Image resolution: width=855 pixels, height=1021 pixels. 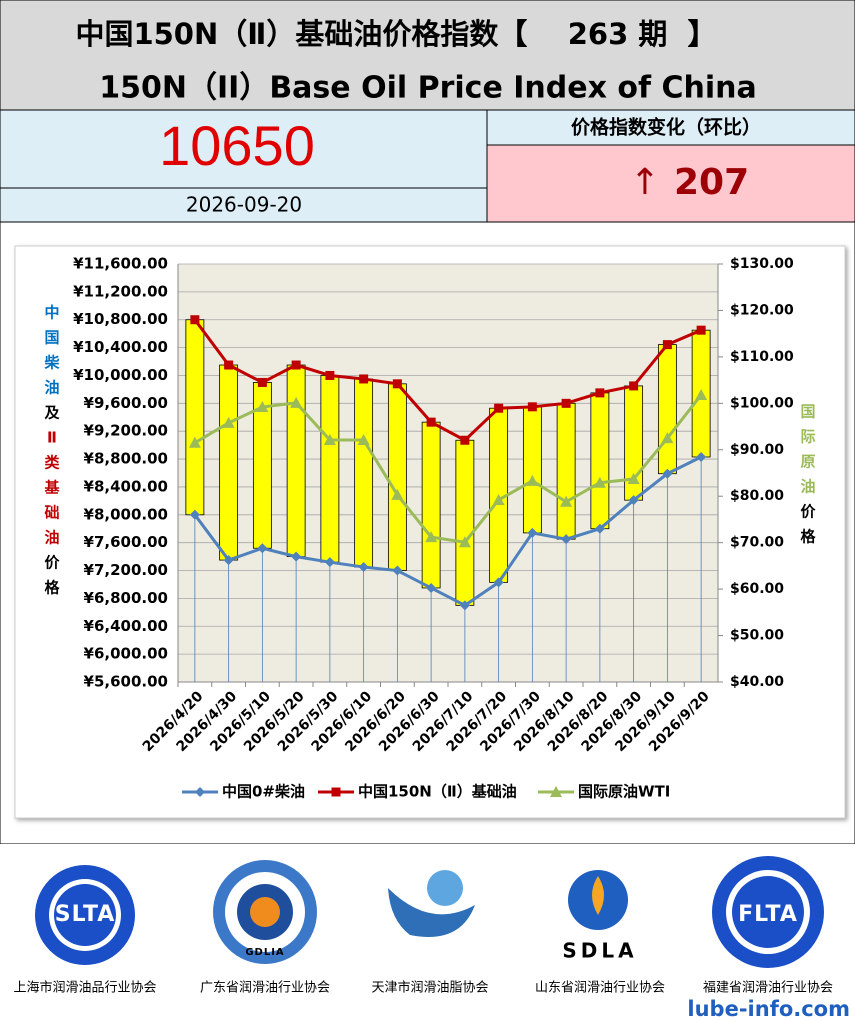 I want to click on y-tick-label: ¥8,800.00, so click(x=126, y=459).